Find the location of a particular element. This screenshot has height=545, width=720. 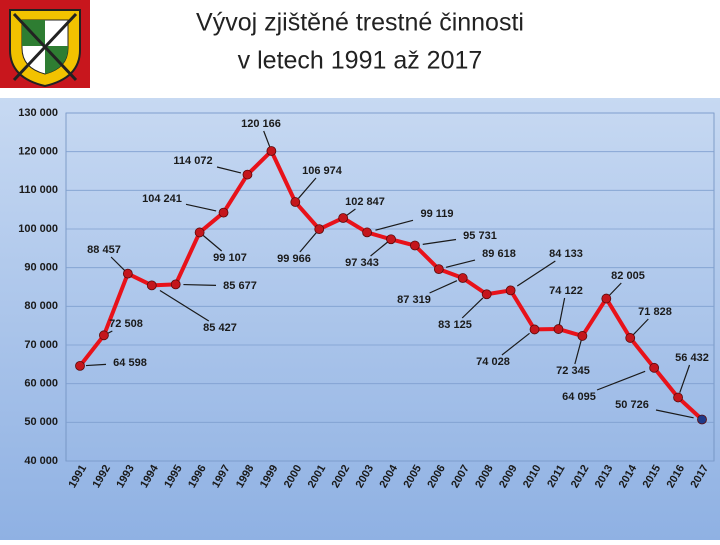

value-label: 120 166 is located at coordinates (261, 124).